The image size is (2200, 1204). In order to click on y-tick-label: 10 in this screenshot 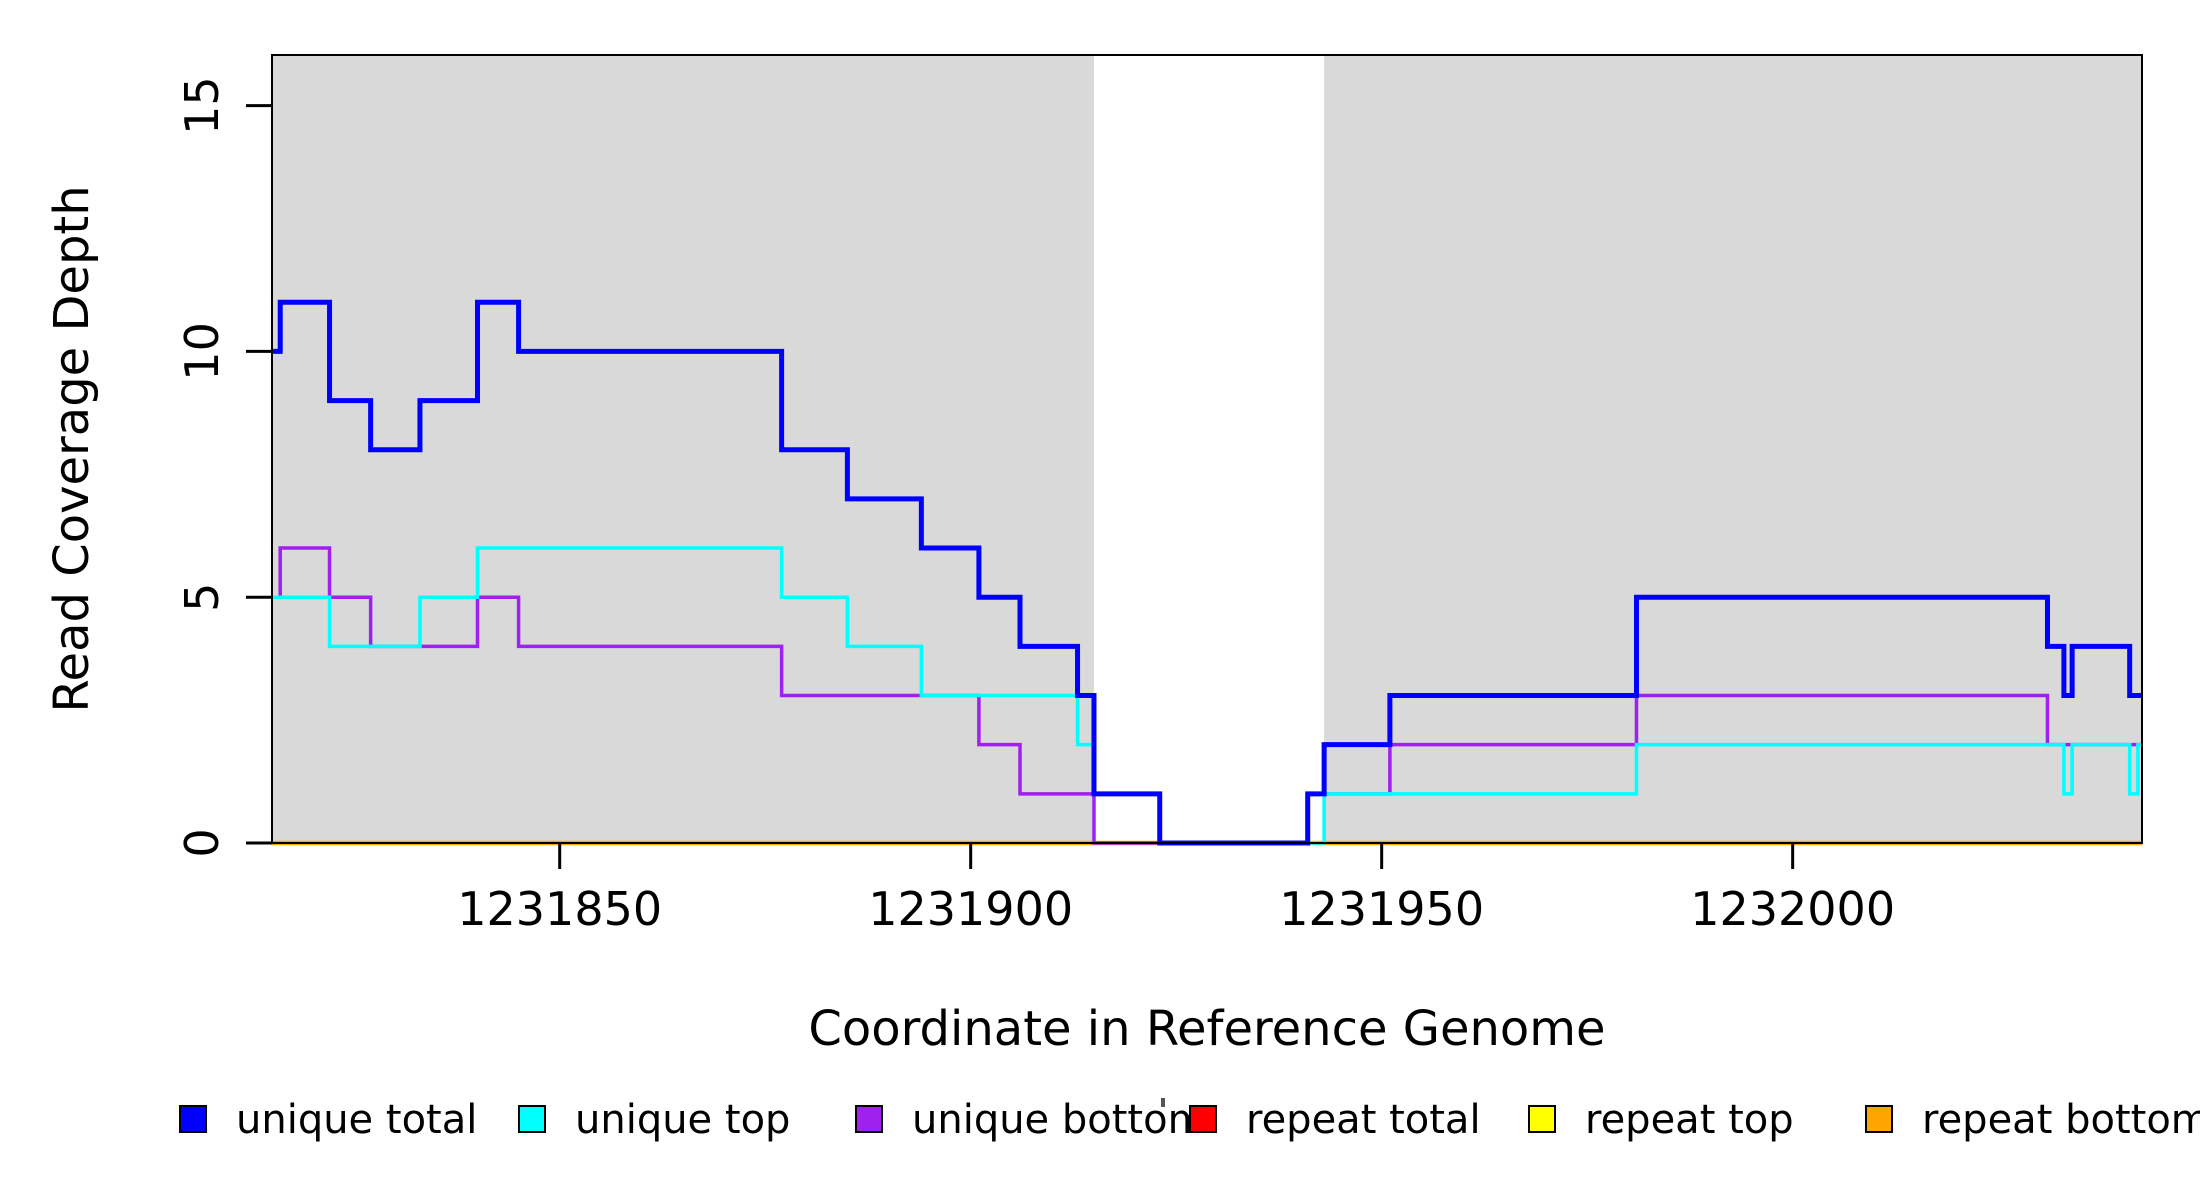, I will do `click(202, 351)`.